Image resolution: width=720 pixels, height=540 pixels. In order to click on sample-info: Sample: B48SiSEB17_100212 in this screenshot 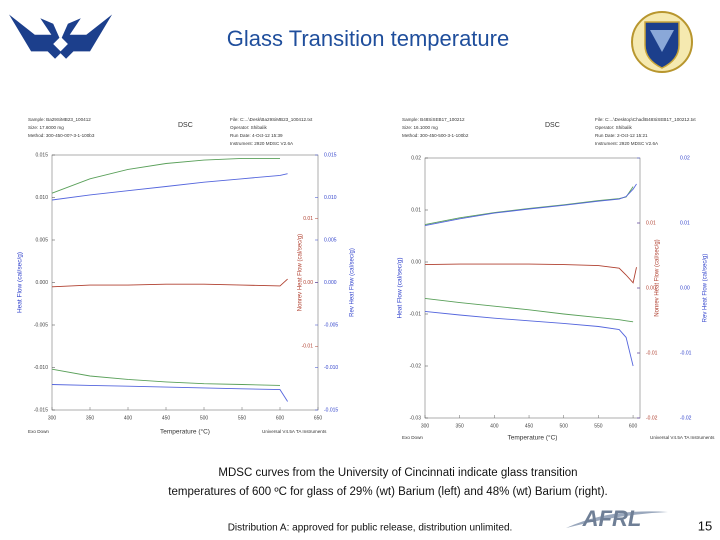, I will do `click(433, 119)`.